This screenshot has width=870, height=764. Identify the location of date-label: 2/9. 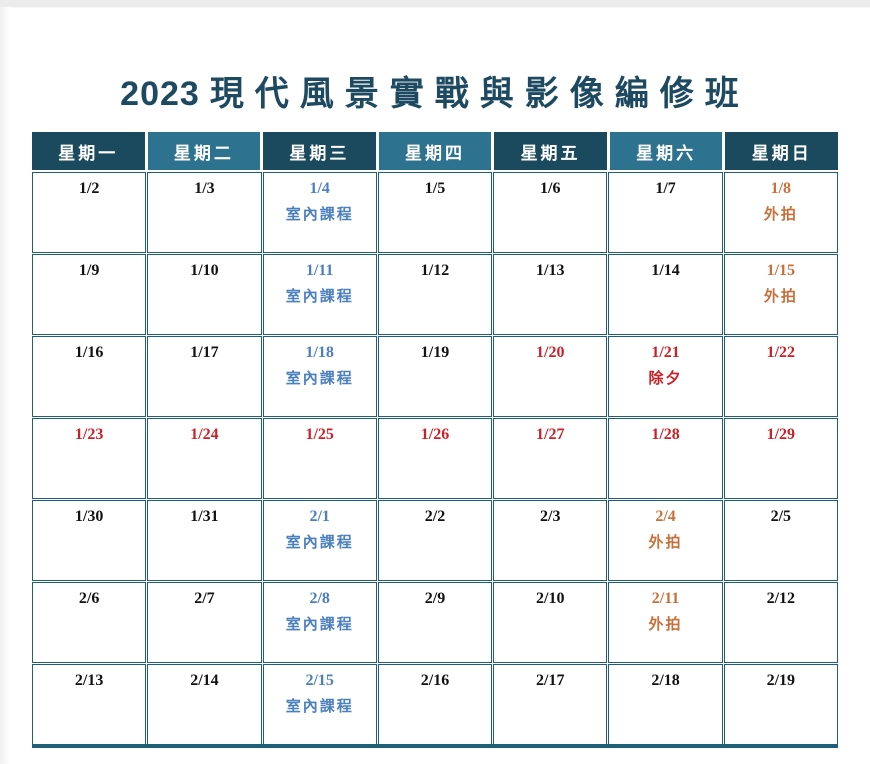
(435, 598).